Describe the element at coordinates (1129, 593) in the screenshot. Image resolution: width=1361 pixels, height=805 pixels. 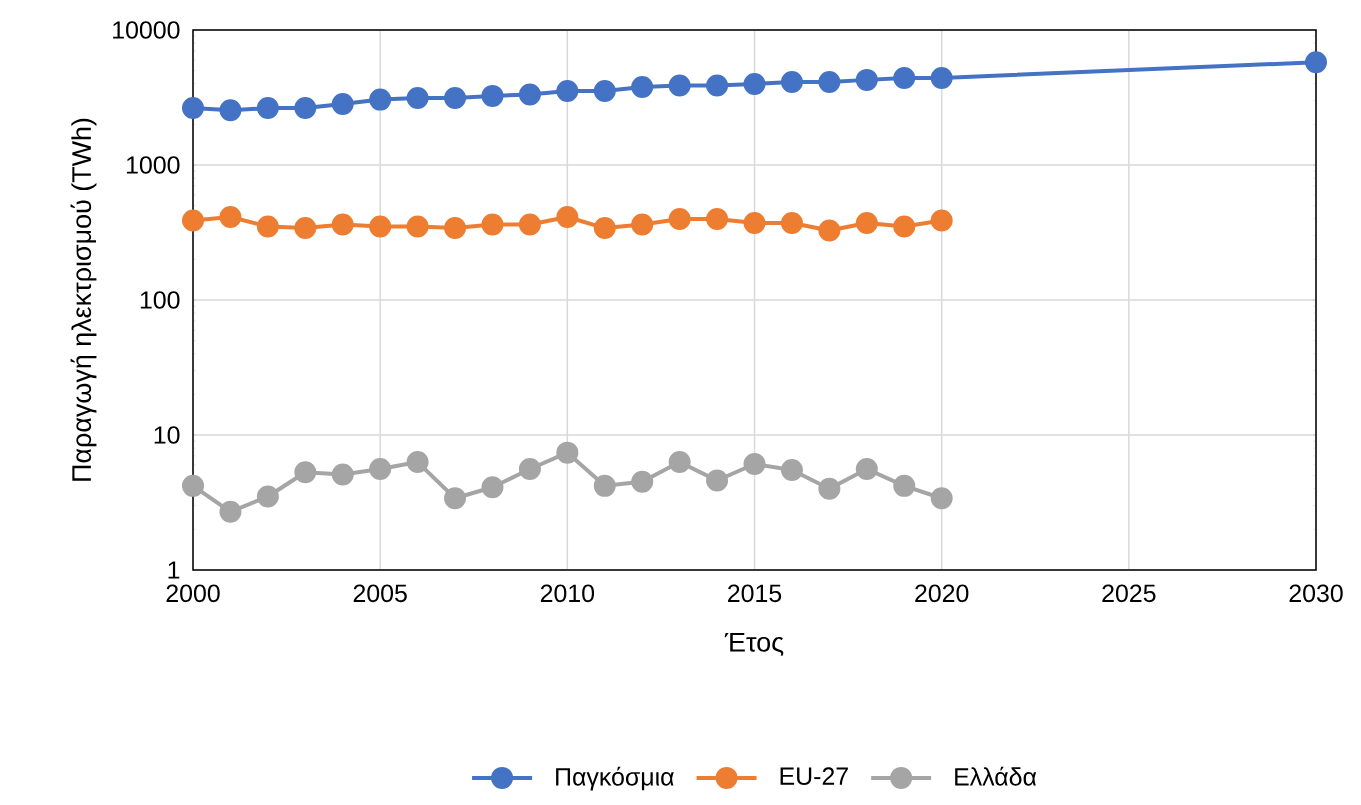
I see `x-tick-label: 2025` at that location.